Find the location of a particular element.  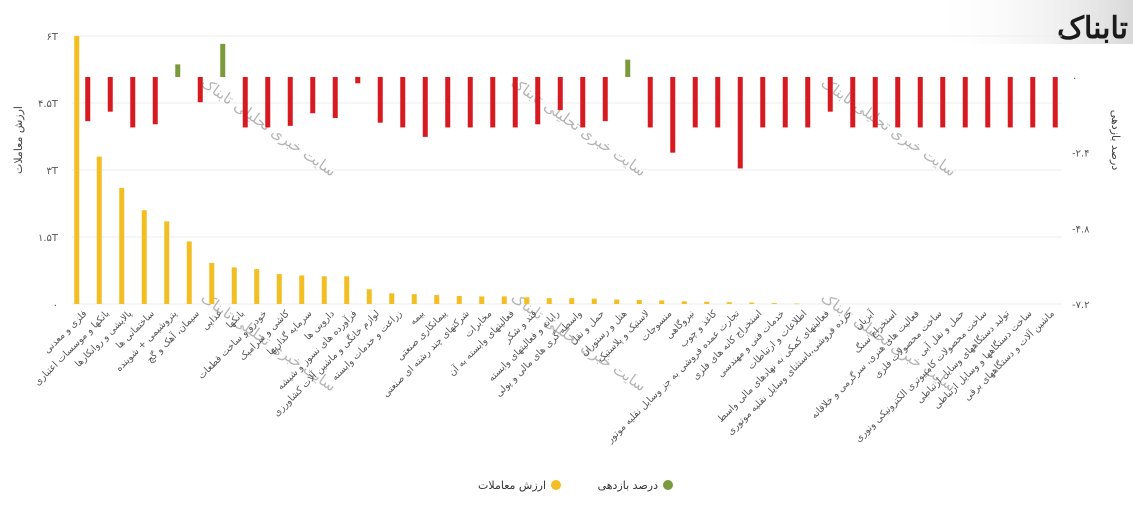

legend-item-trade-value: ارزش معاملات is located at coordinates (519, 485).